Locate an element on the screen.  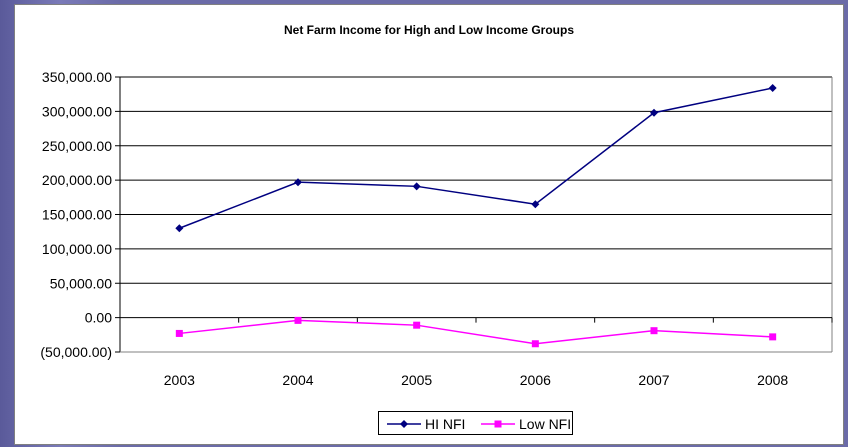
legend: HI NFI Low NFI is located at coordinates (475, 423).